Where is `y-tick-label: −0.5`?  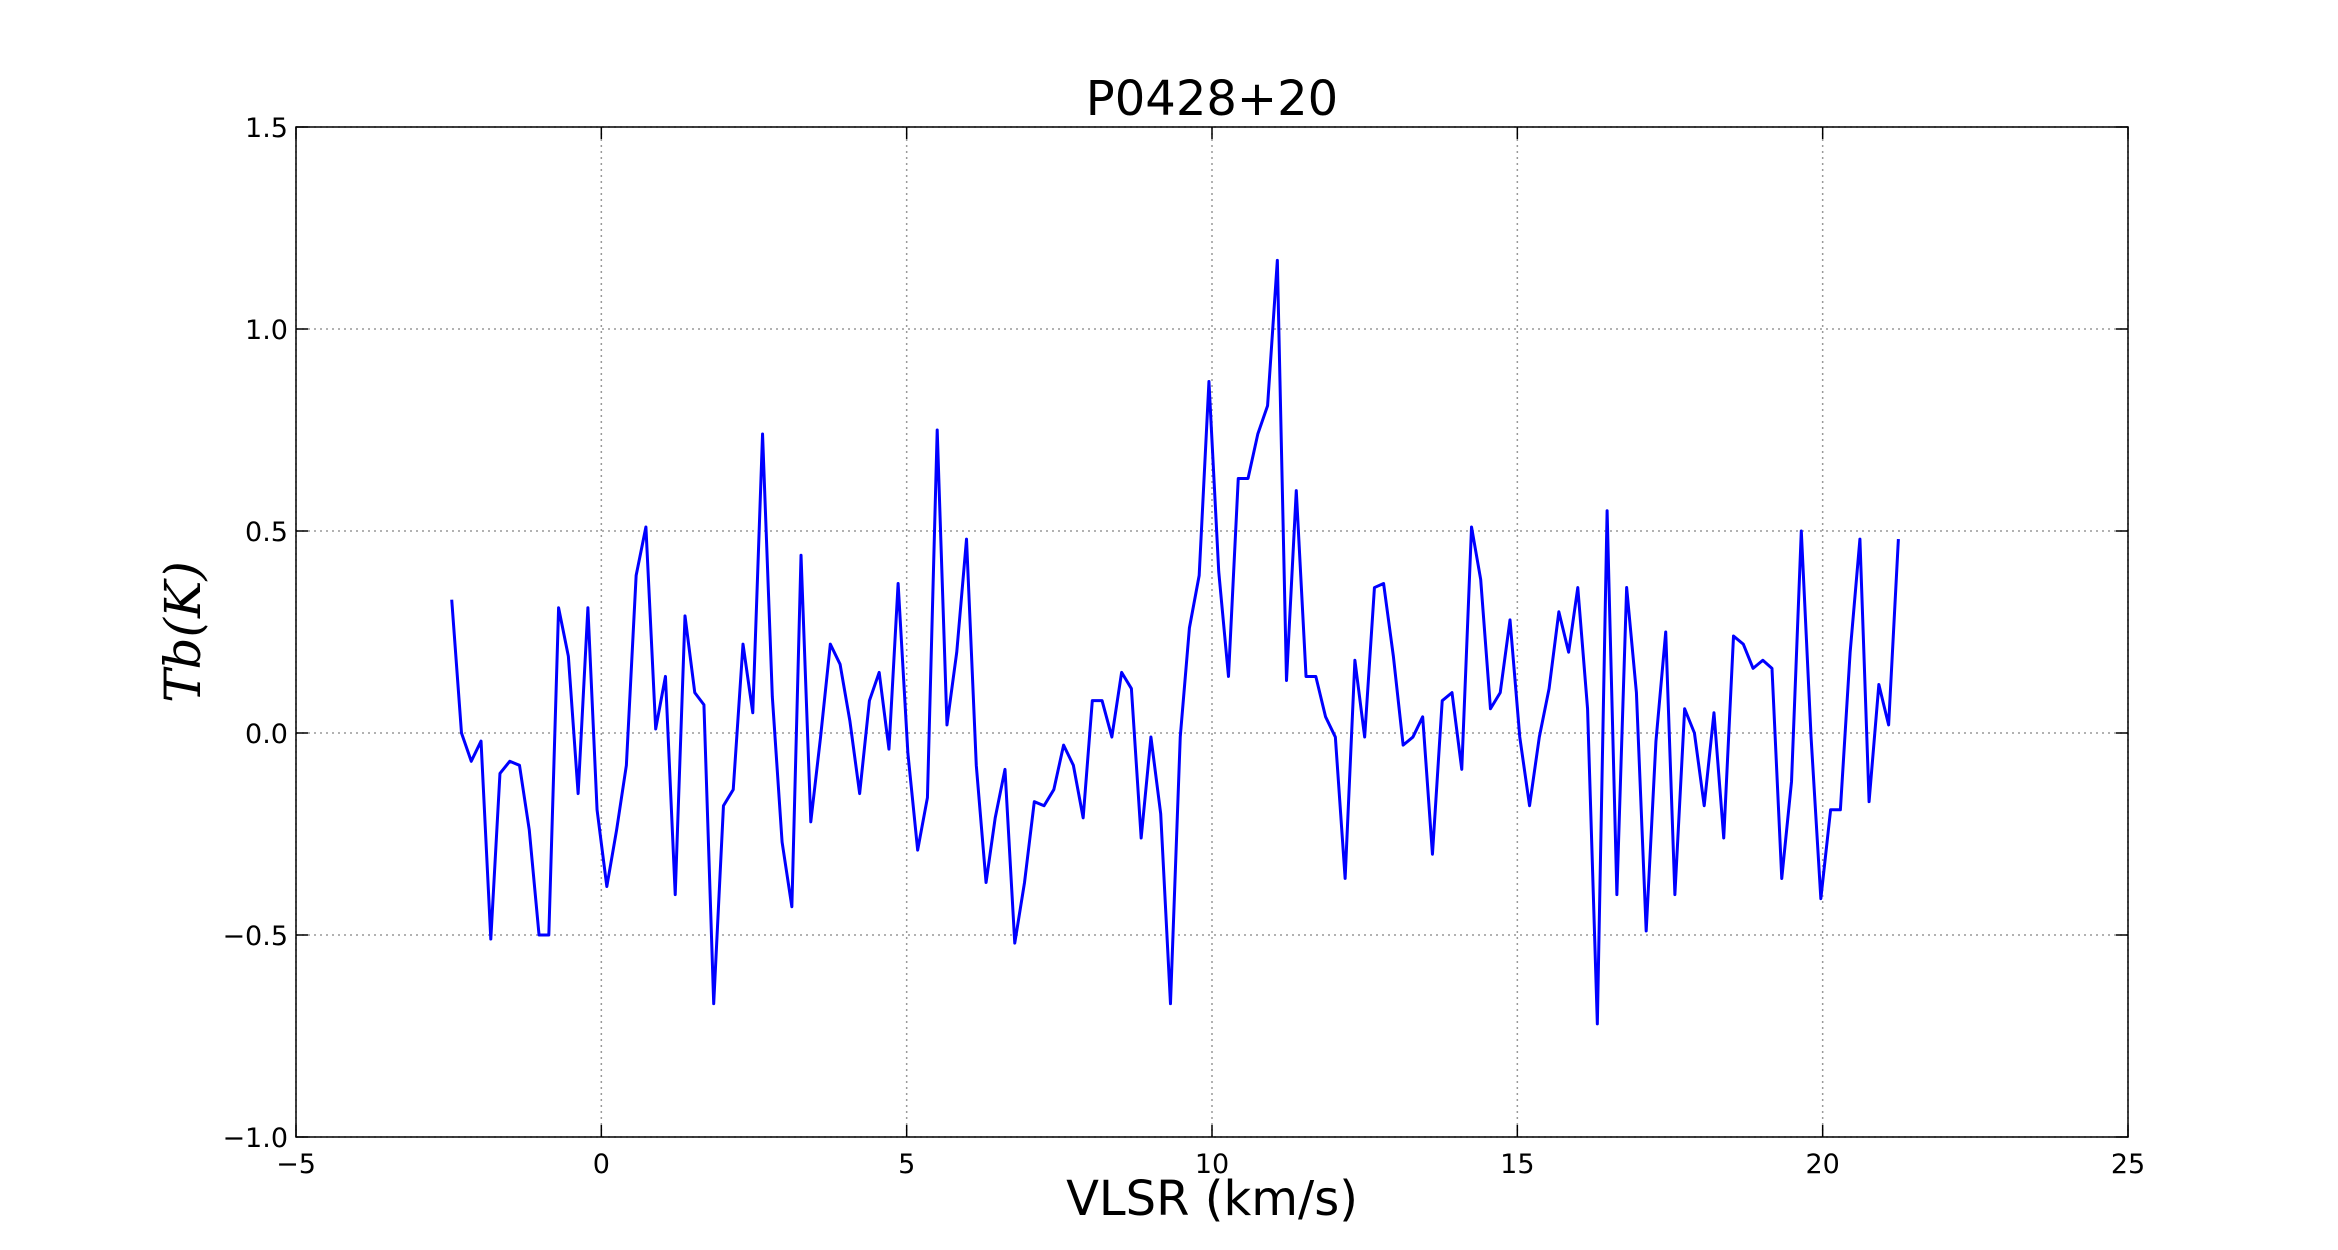 y-tick-label: −0.5 is located at coordinates (255, 936).